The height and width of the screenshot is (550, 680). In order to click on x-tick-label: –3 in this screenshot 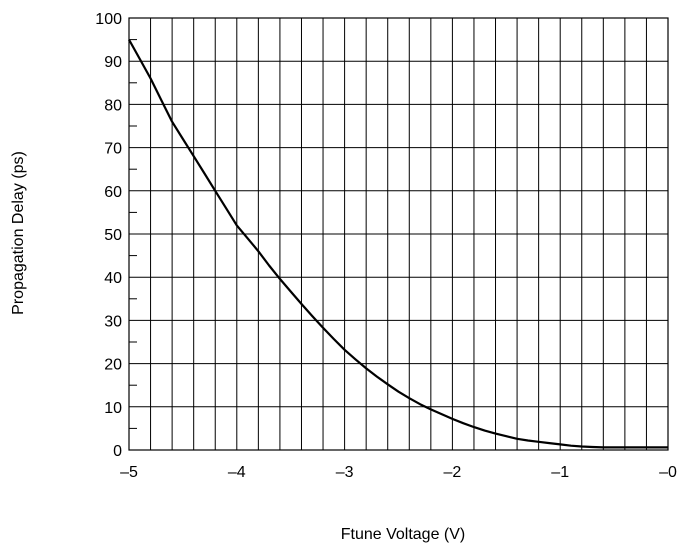, I will do `click(345, 472)`.